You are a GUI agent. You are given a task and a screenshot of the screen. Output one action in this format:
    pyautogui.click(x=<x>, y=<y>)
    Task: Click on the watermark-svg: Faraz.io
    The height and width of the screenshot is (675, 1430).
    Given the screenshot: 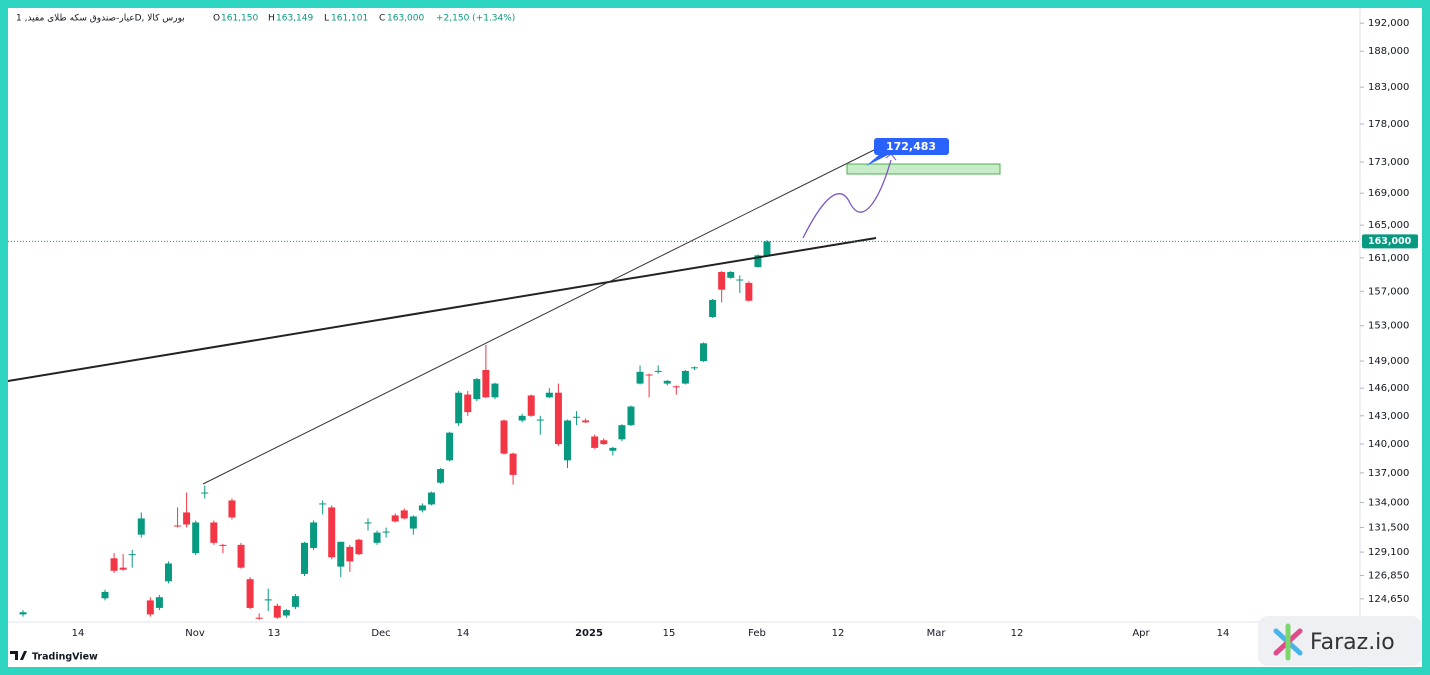 What is the action you would take?
    pyautogui.click(x=1334, y=642)
    